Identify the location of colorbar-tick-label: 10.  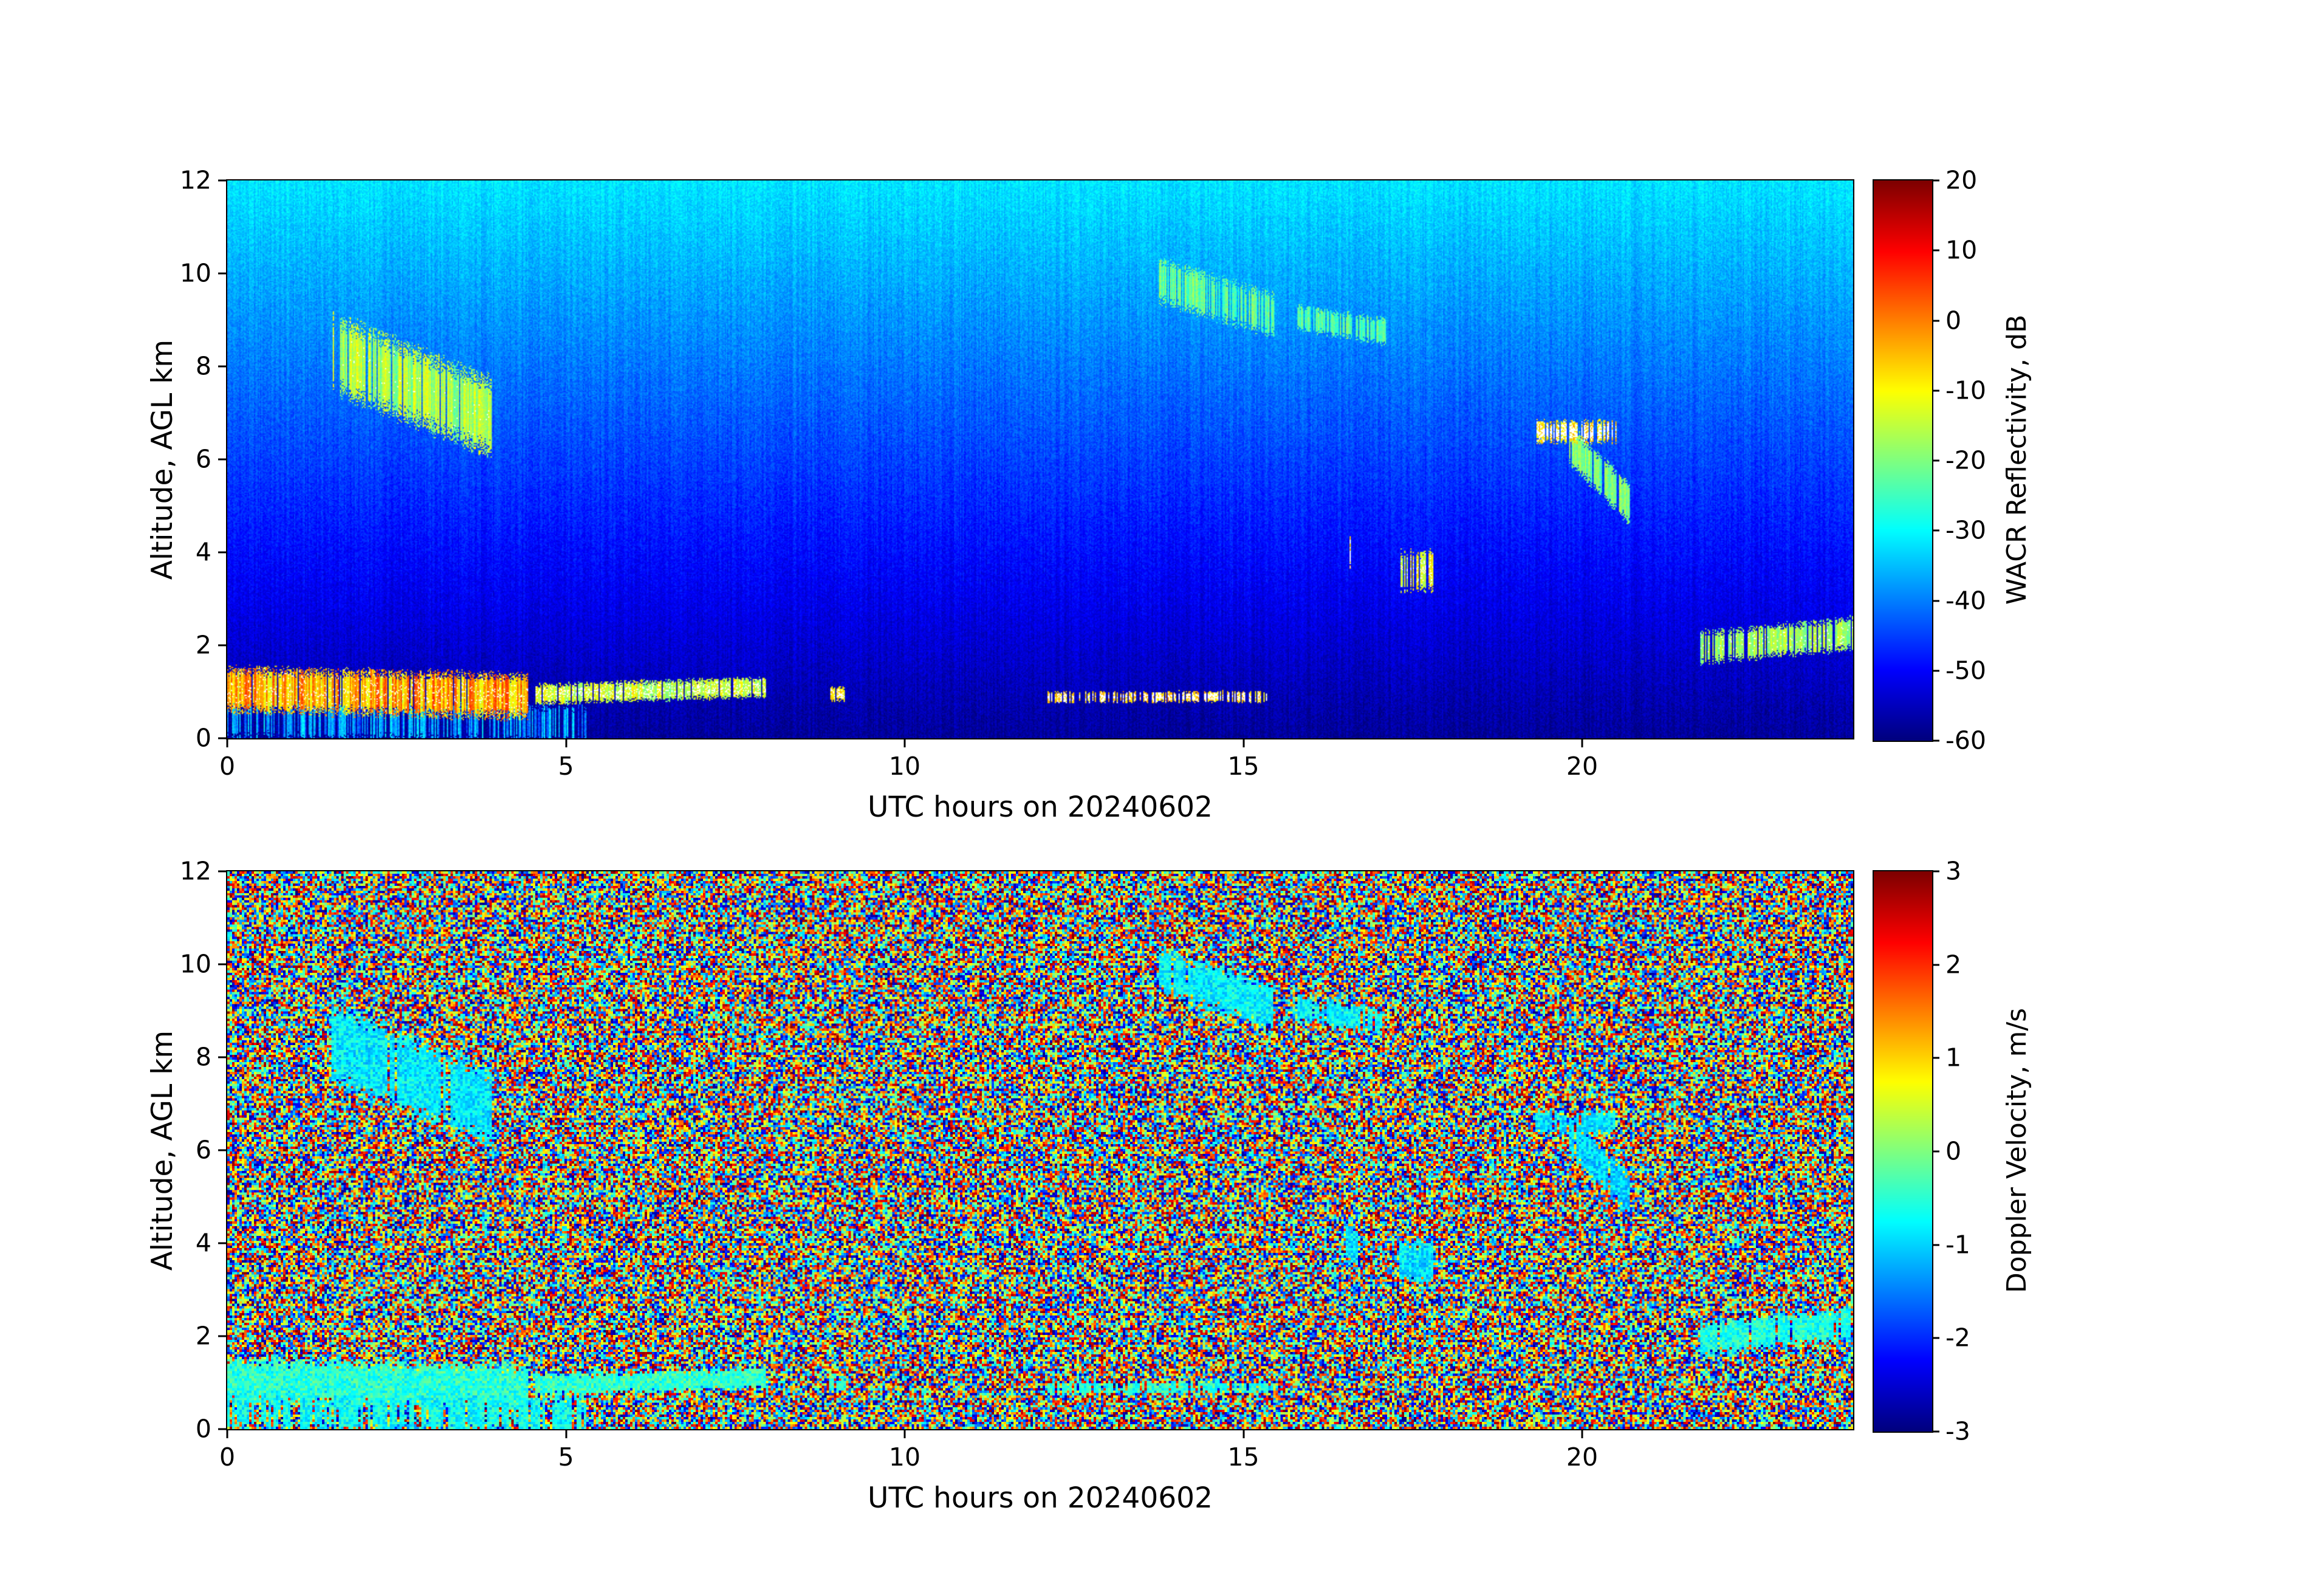
(1961, 250).